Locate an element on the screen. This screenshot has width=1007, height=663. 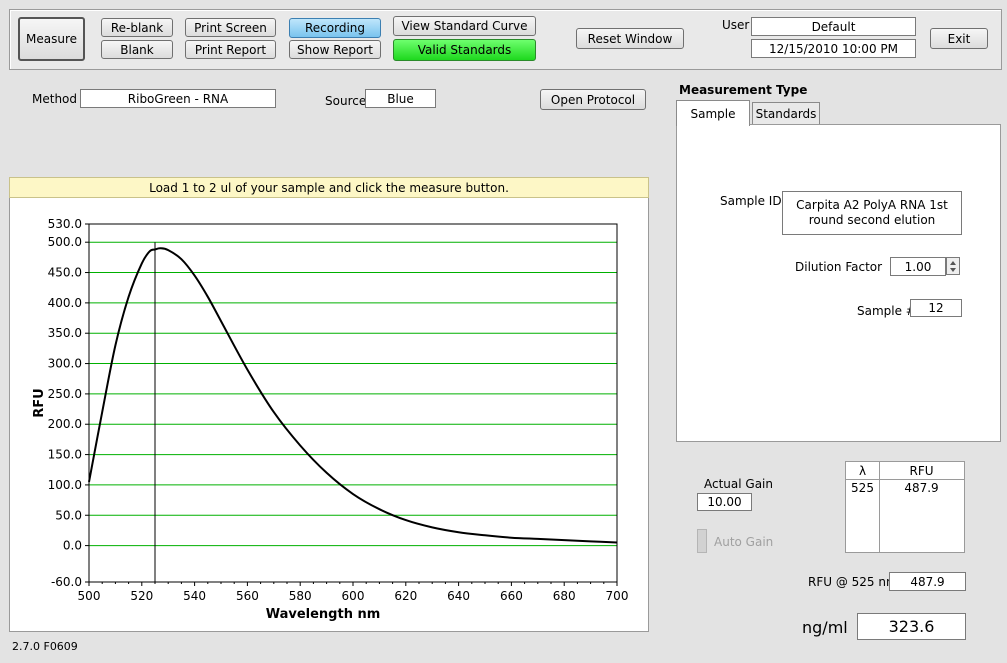
table-header-rfu: RFU is located at coordinates (921, 471).